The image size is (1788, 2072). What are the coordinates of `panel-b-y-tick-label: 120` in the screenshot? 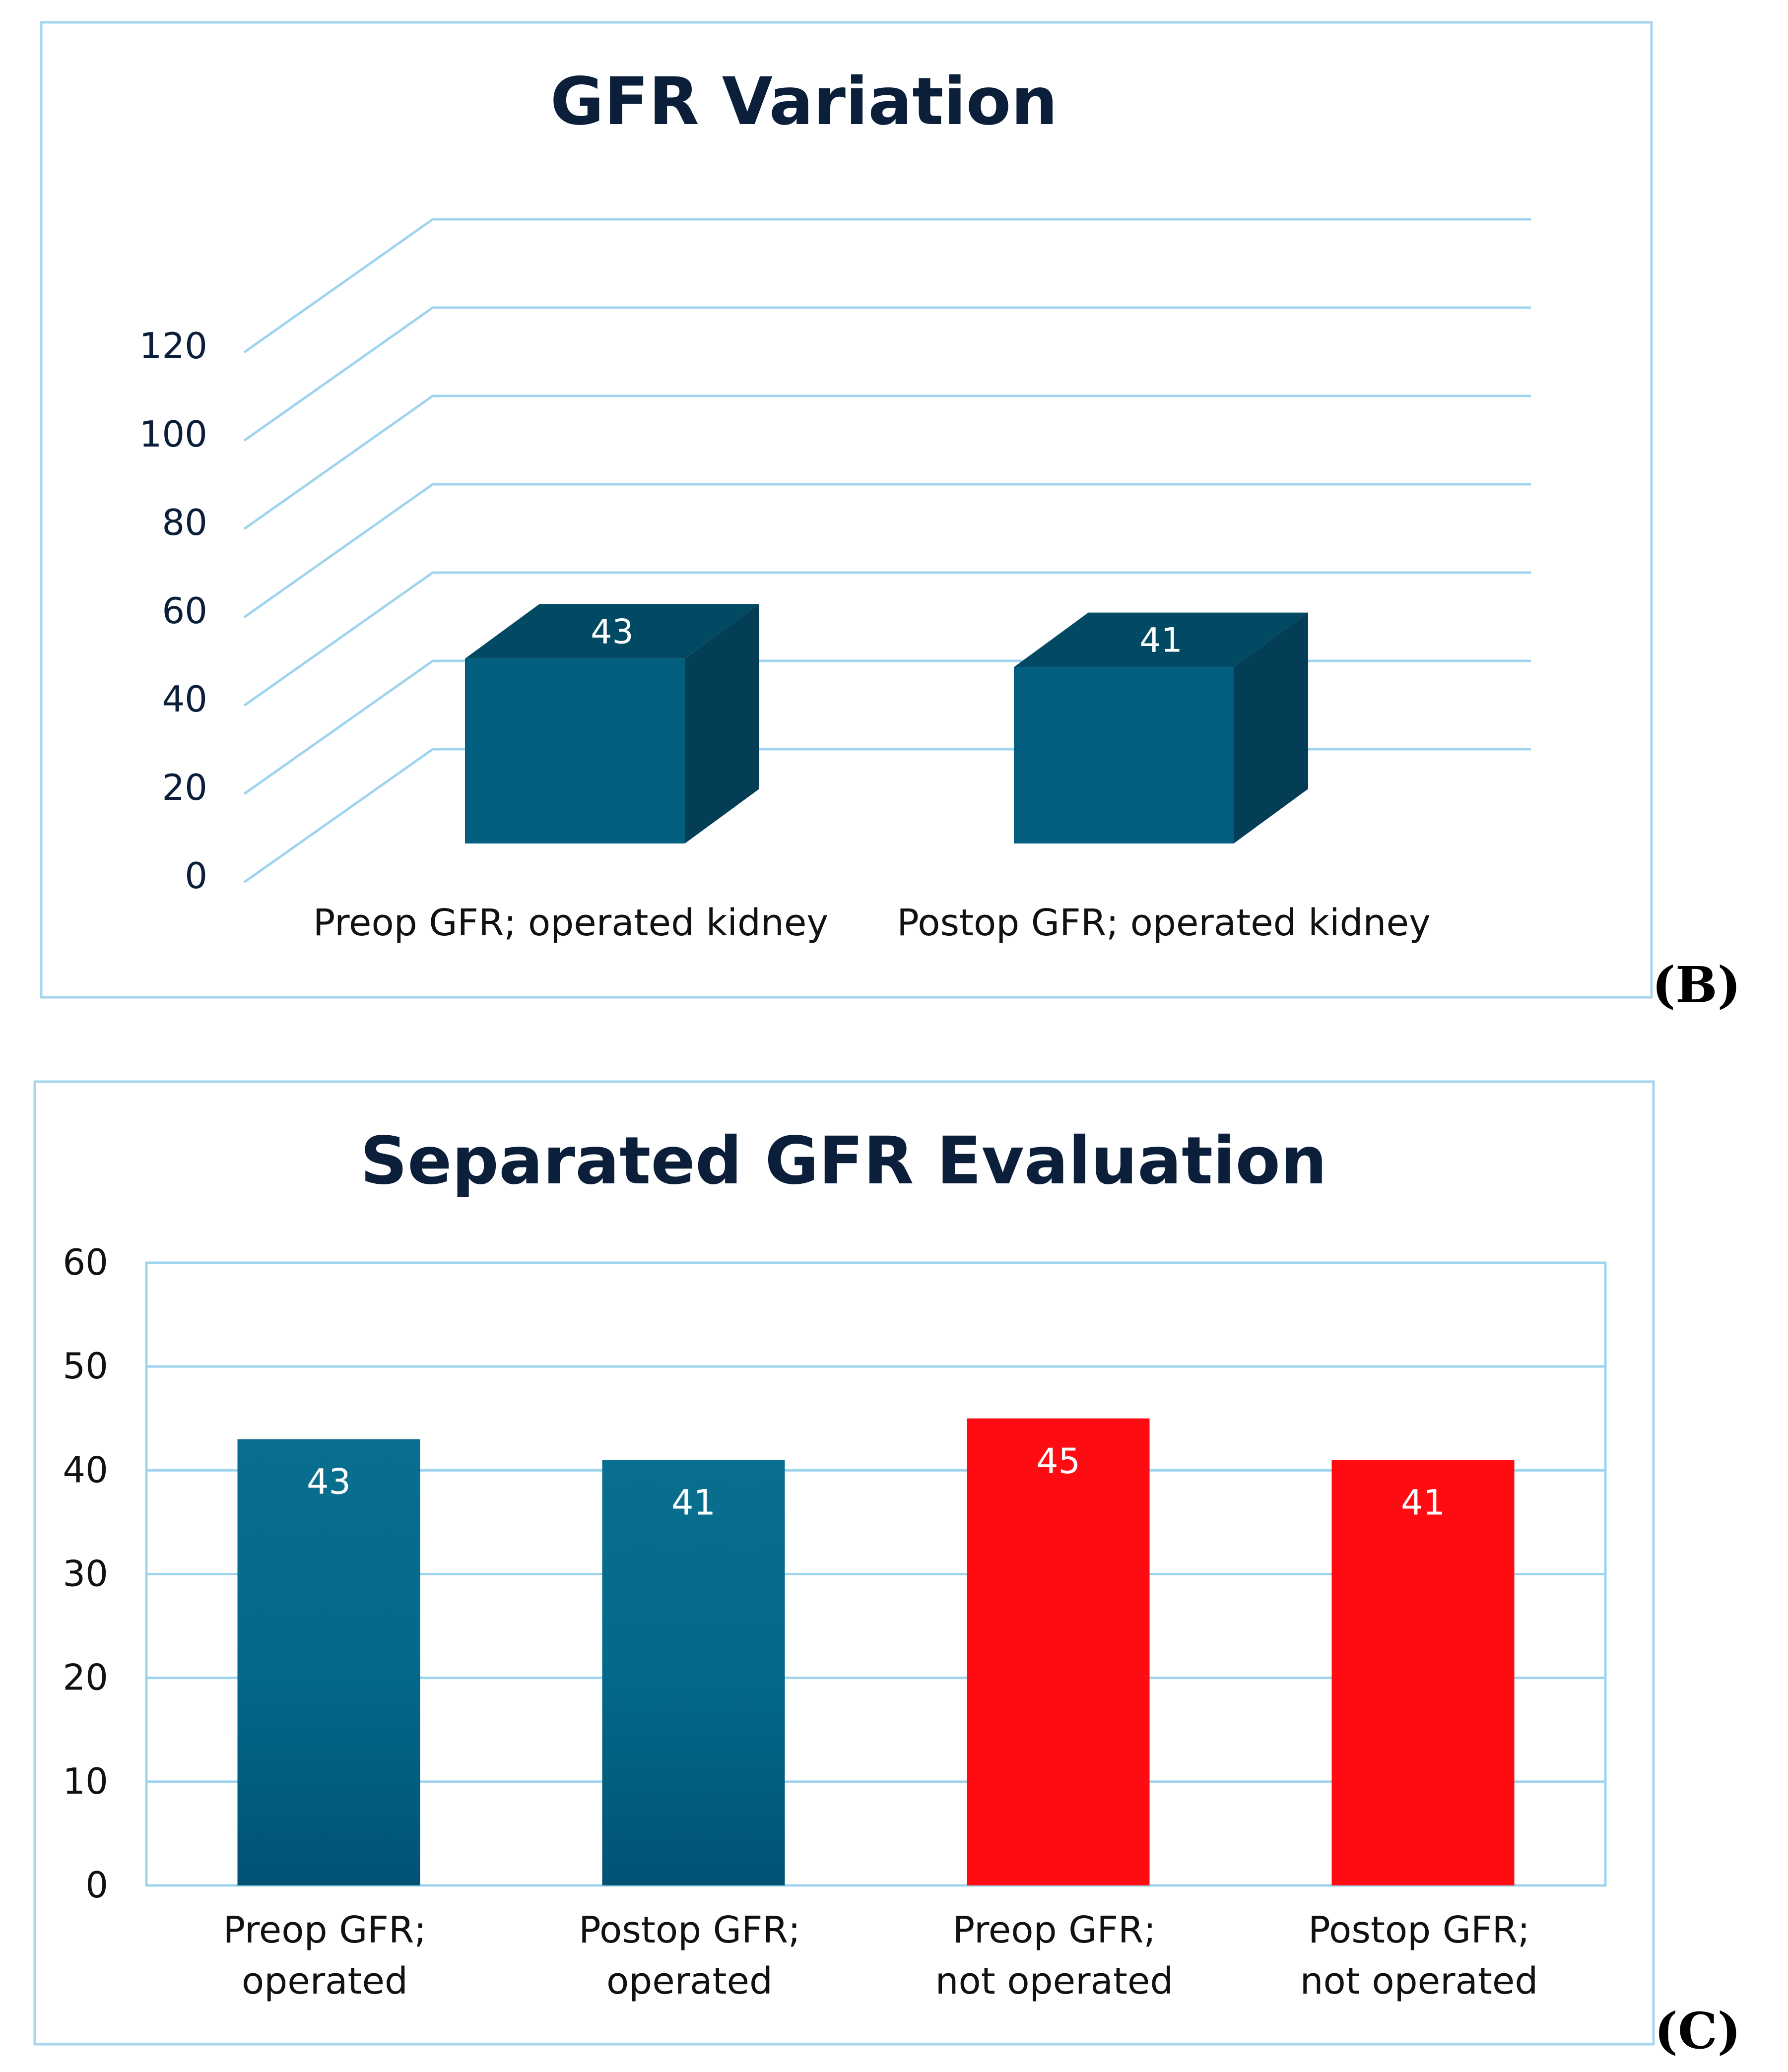 It's located at (173, 346).